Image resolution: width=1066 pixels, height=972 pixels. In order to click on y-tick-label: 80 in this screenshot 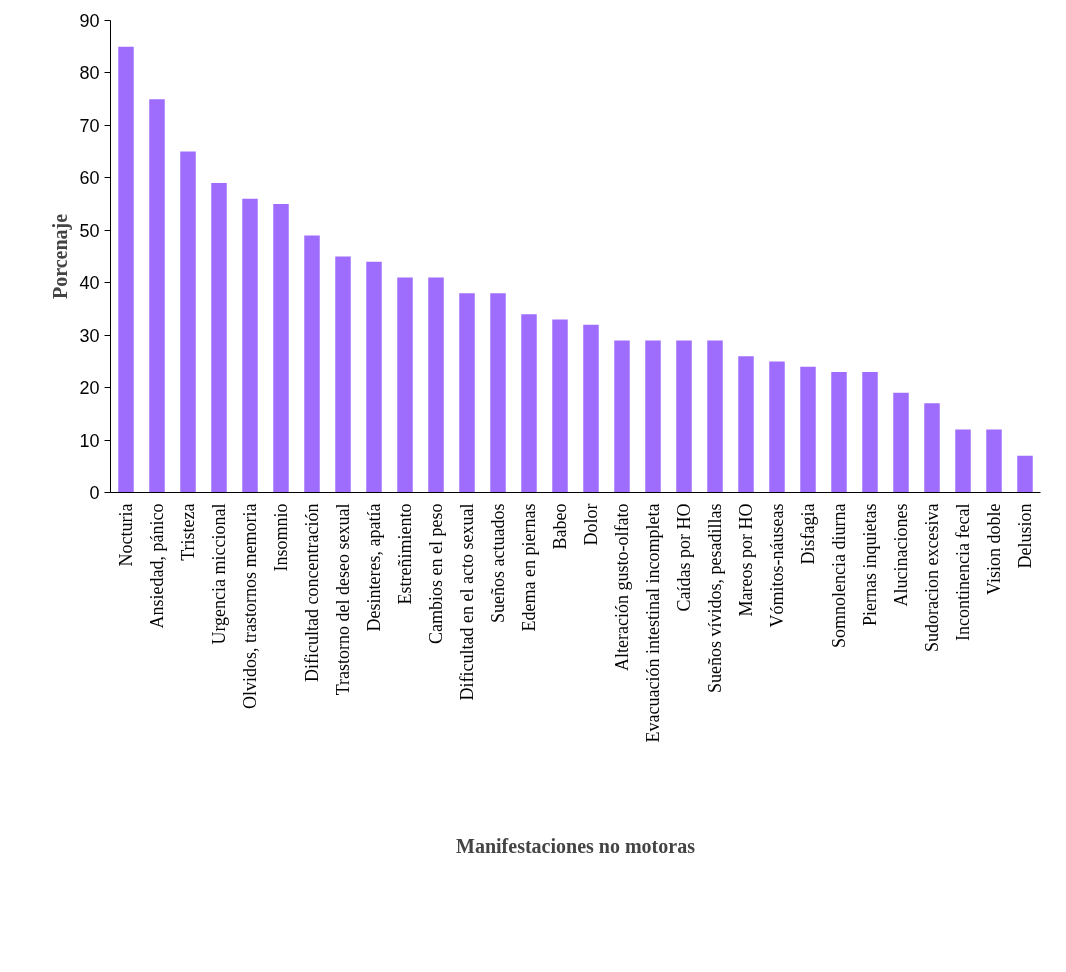, I will do `click(89, 73)`.